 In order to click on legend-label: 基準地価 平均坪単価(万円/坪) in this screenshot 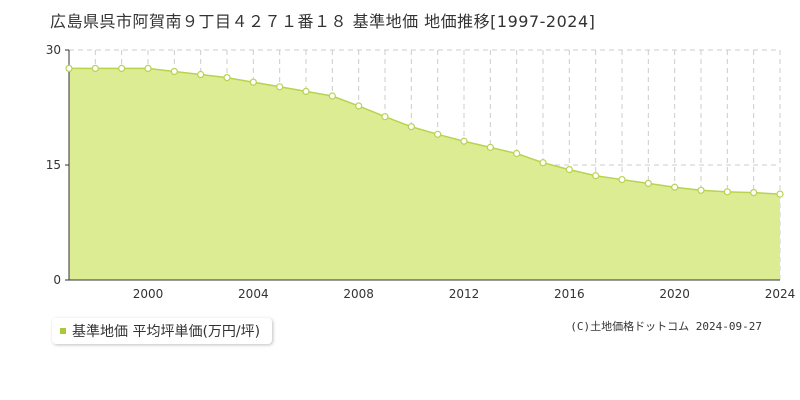, I will do `click(166, 332)`.